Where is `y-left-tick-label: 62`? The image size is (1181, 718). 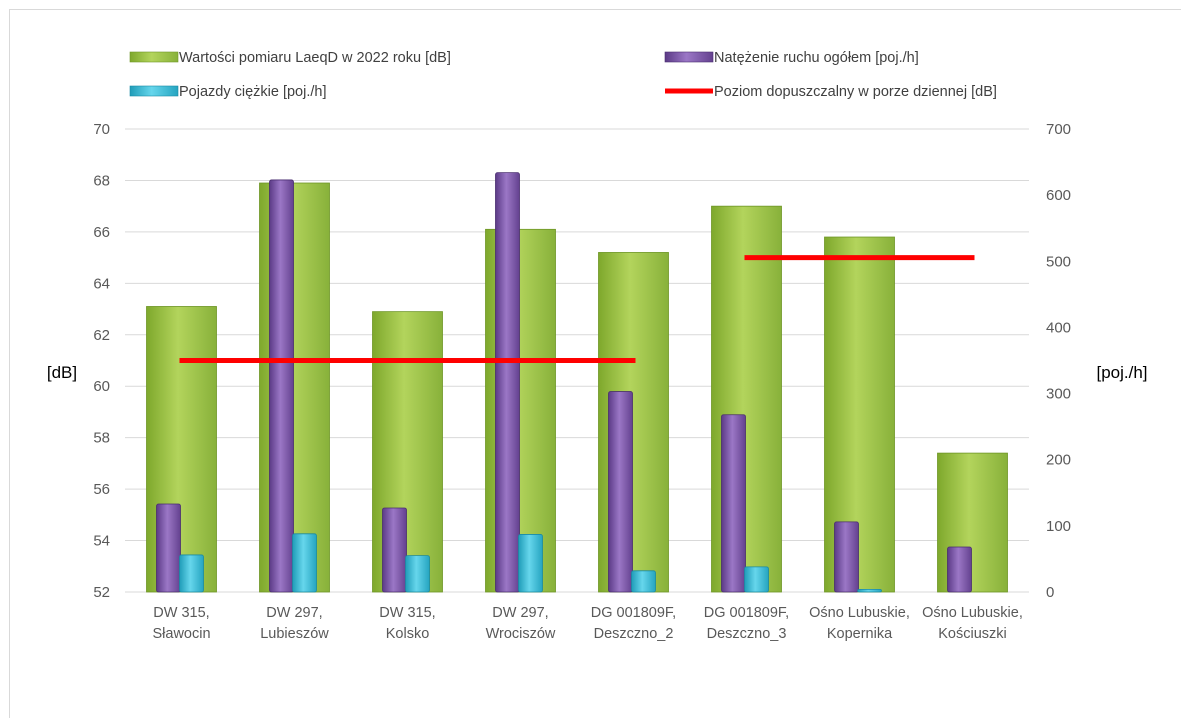 y-left-tick-label: 62 is located at coordinates (101, 335).